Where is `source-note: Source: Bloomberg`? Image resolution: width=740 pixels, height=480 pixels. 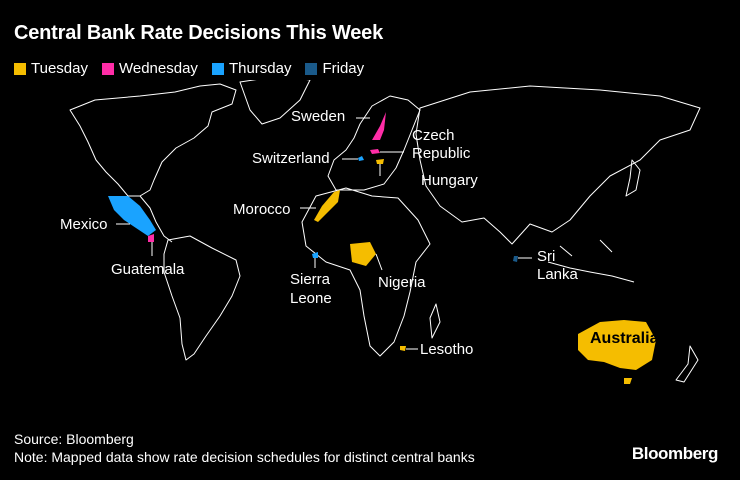
source-note: Source: Bloomberg is located at coordinates (74, 439).